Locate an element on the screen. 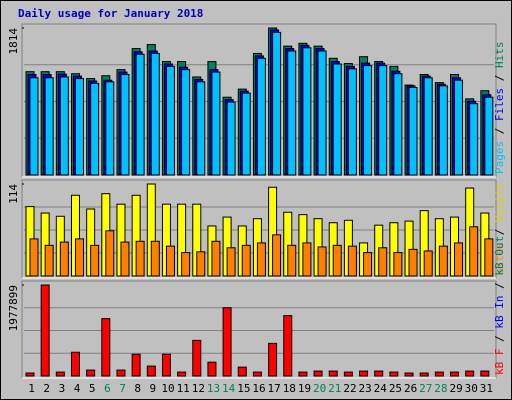 This screenshot has width=512, height=400. x-tick-label: 21 is located at coordinates (334, 388).